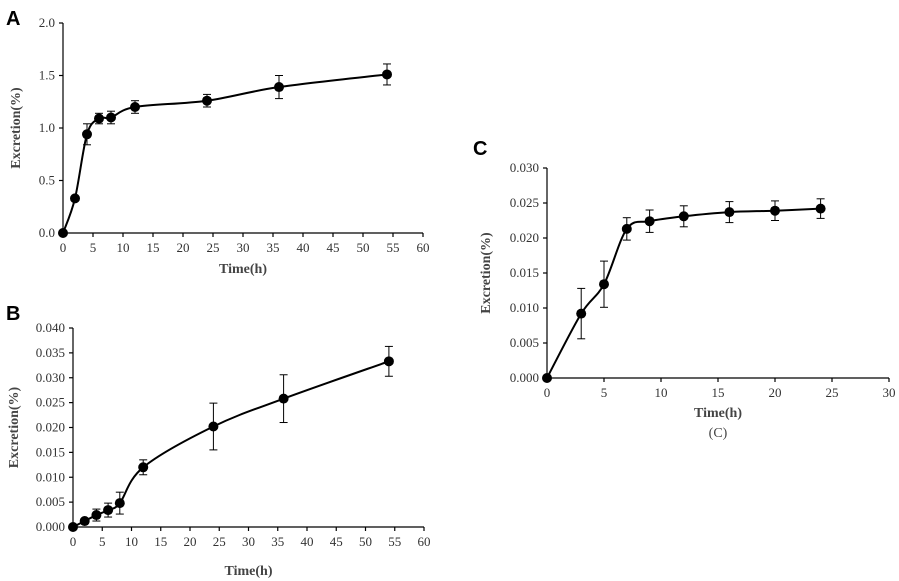 This screenshot has width=899, height=581. I want to click on y-tick-label: 0.040, so click(50, 327).